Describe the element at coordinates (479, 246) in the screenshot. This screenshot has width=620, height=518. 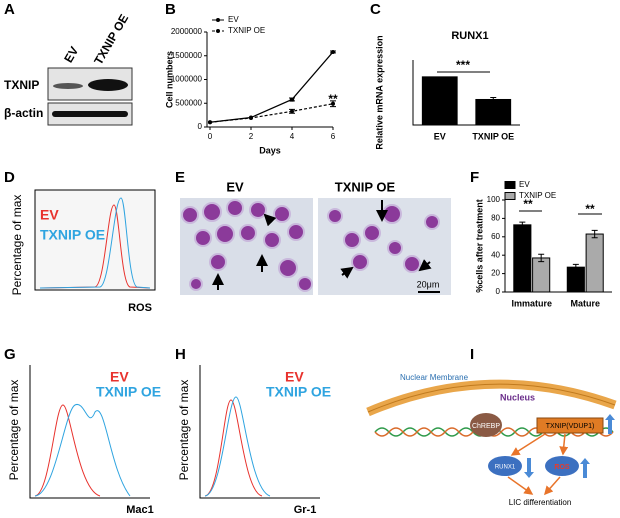
I see `y-axis-label: %cells after treatment` at that location.